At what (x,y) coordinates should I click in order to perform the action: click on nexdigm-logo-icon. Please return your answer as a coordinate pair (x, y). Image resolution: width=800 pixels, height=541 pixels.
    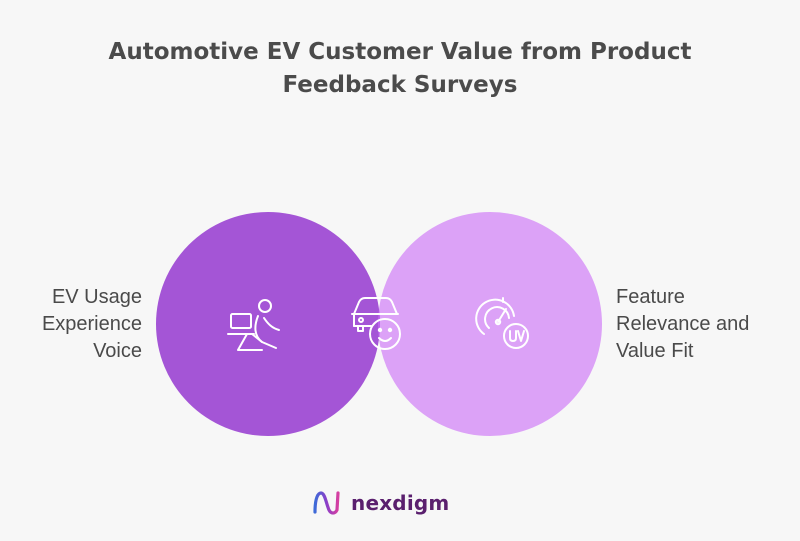
    Looking at the image, I should click on (326, 503).